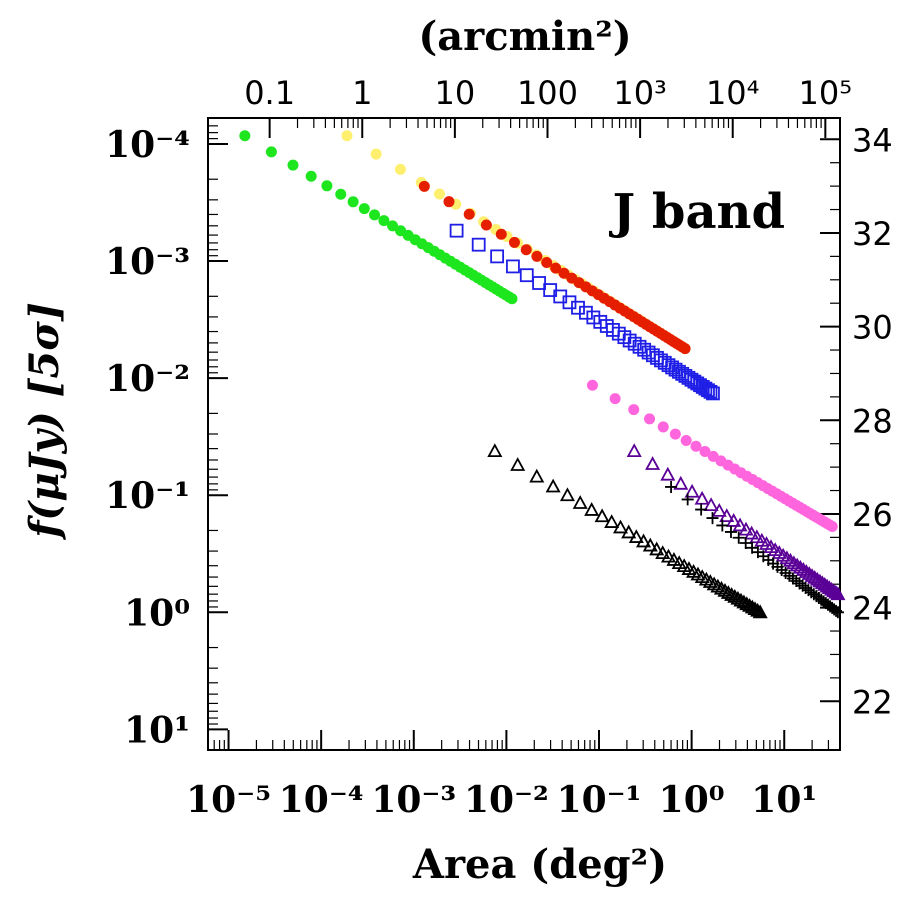 The width and height of the screenshot is (919, 898). What do you see at coordinates (147, 496) in the screenshot?
I see `y-tick-label: 10⁻¹` at bounding box center [147, 496].